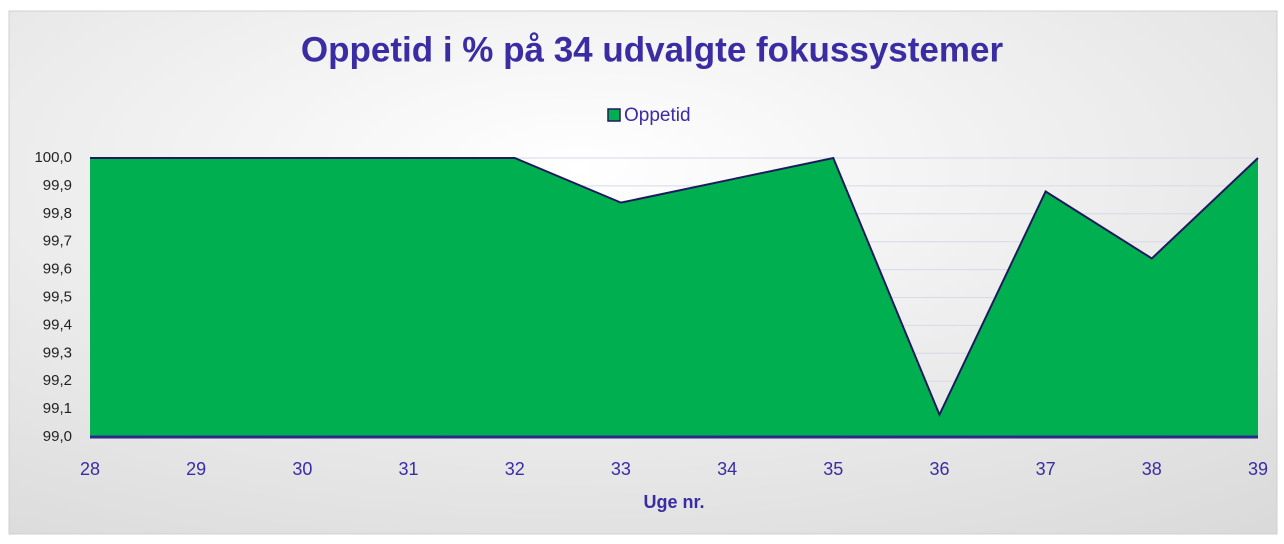 The width and height of the screenshot is (1284, 544). I want to click on chart-title: Oppetid i % på 34 udvalgte fokussystemer, so click(652, 49).